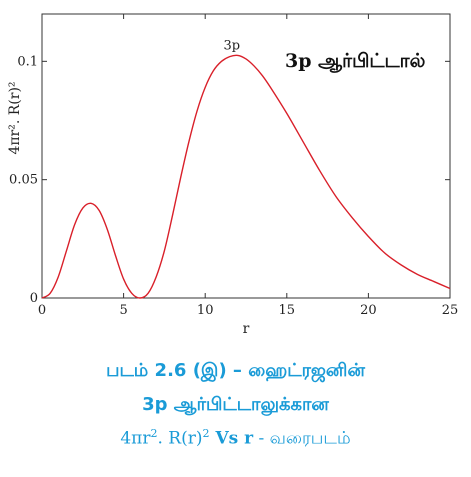 The height and width of the screenshot is (477, 471). Describe the element at coordinates (154, 433) in the screenshot. I see `caption-sup-1: 2` at that location.